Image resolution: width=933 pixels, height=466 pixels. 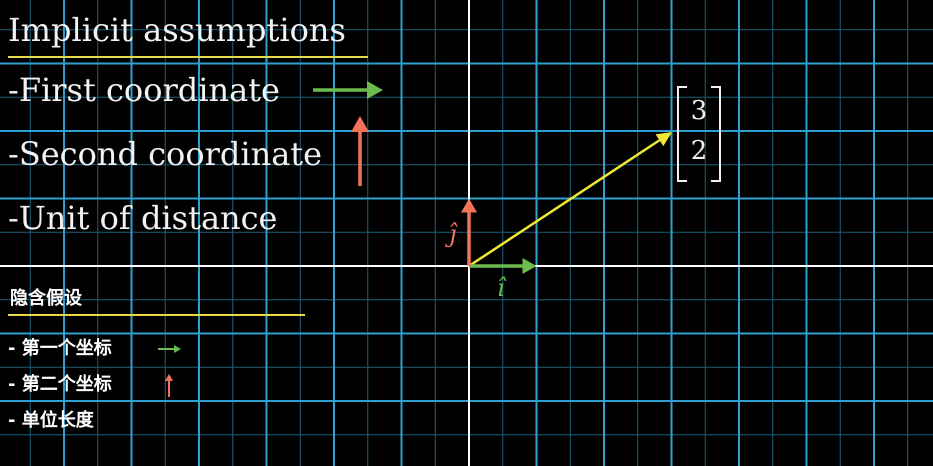 I want to click on english-second-coordinate: -Second coordinate, so click(x=165, y=154).